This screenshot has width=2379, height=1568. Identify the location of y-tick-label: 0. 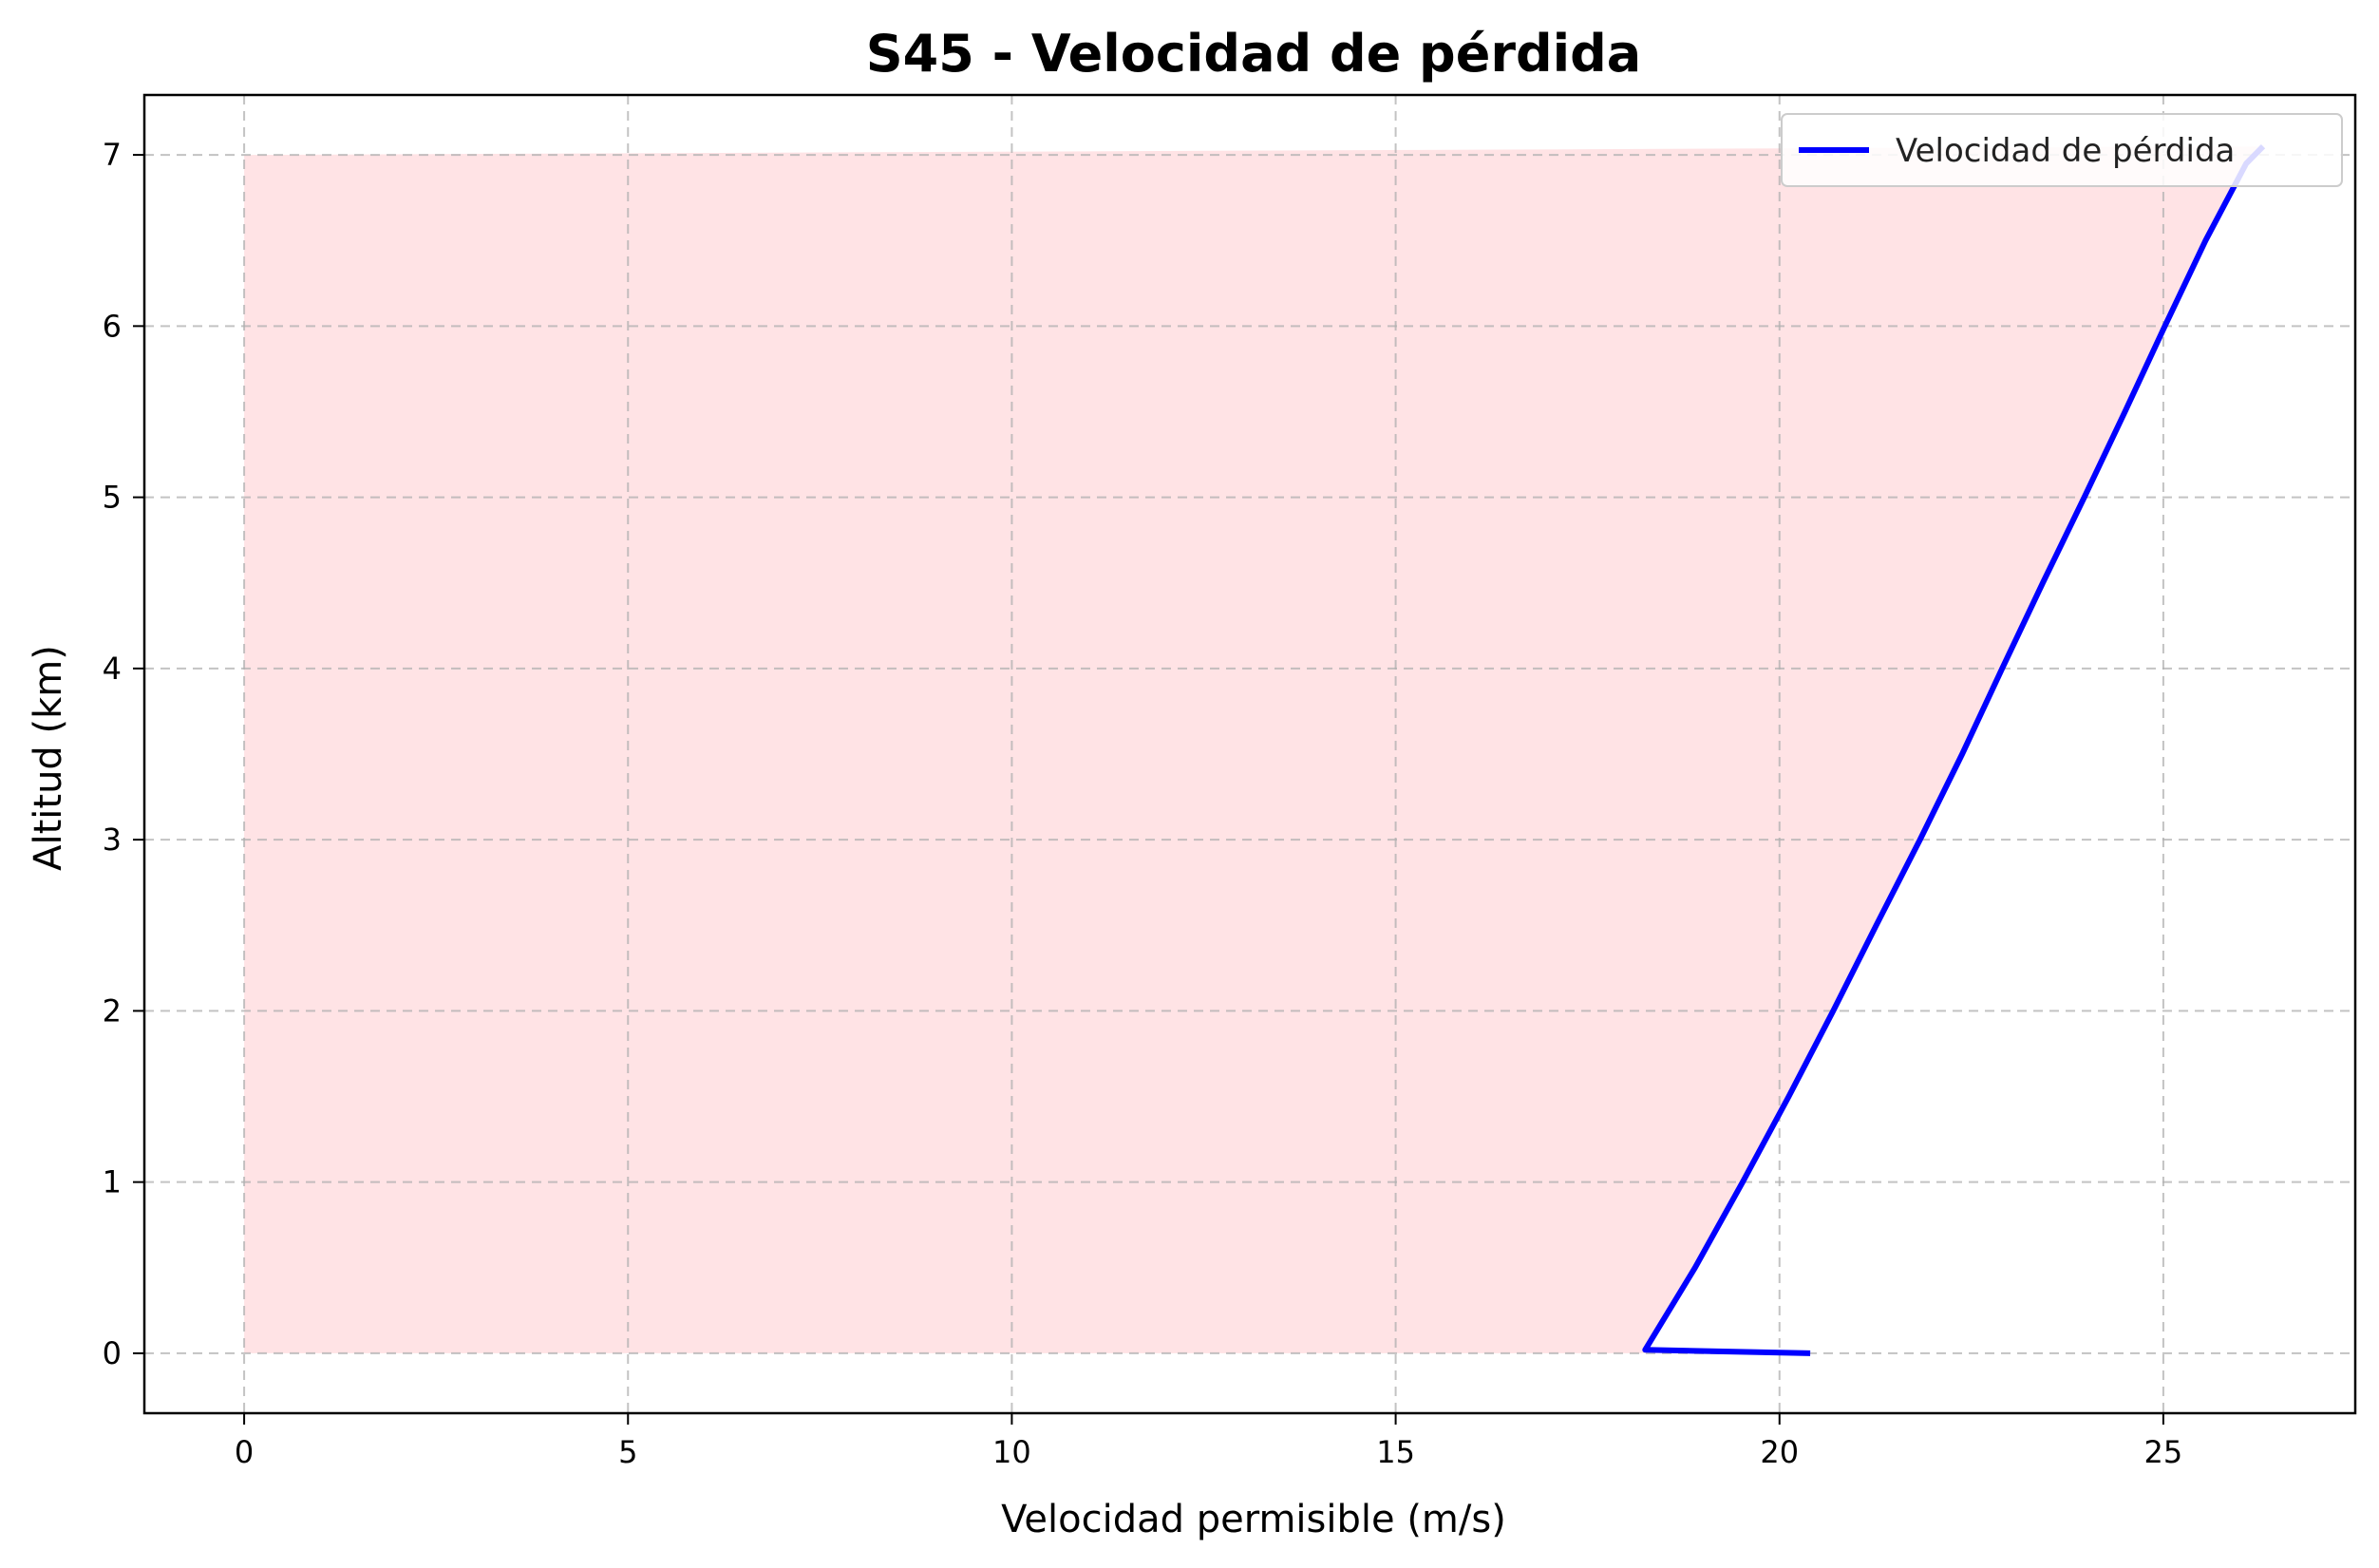
(112, 1353).